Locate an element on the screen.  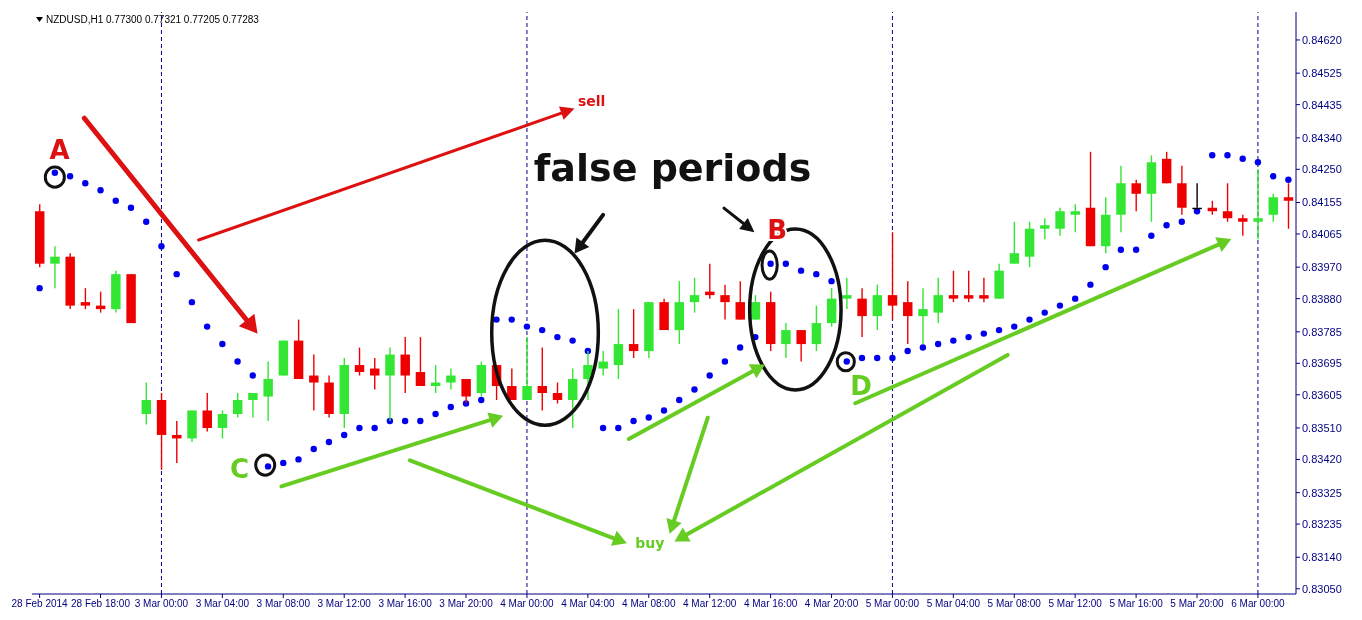
x-tick-label: 4 Mar 16:00 is located at coordinates (770, 604).